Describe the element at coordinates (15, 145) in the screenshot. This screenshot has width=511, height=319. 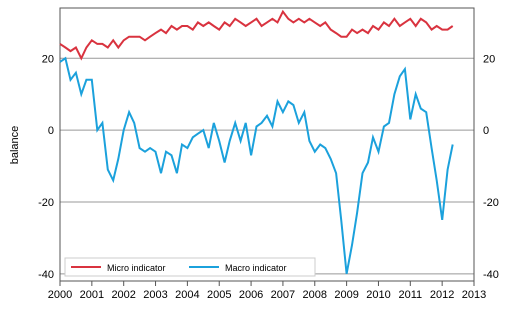
I see `y-axis-label: balance` at that location.